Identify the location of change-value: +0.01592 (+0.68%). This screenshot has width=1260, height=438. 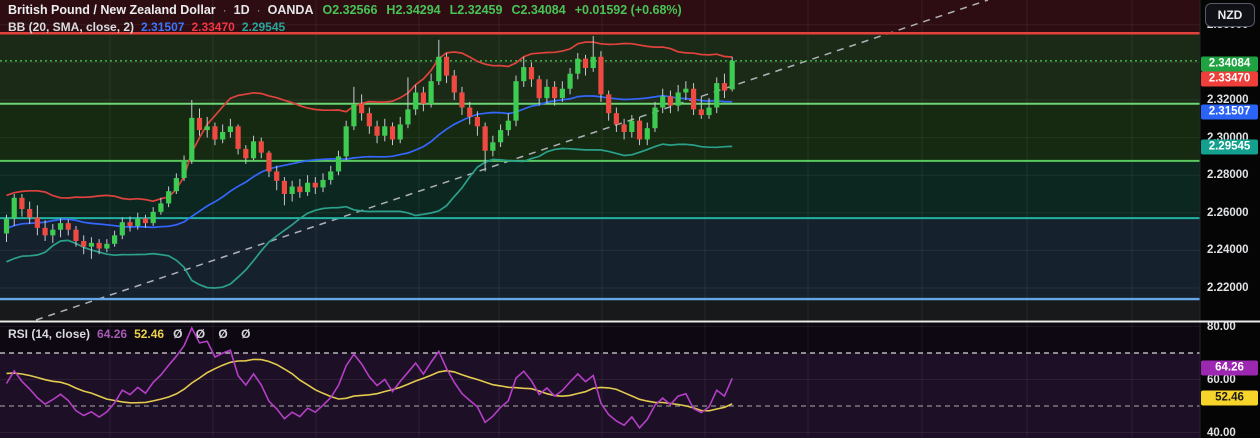
(628, 10).